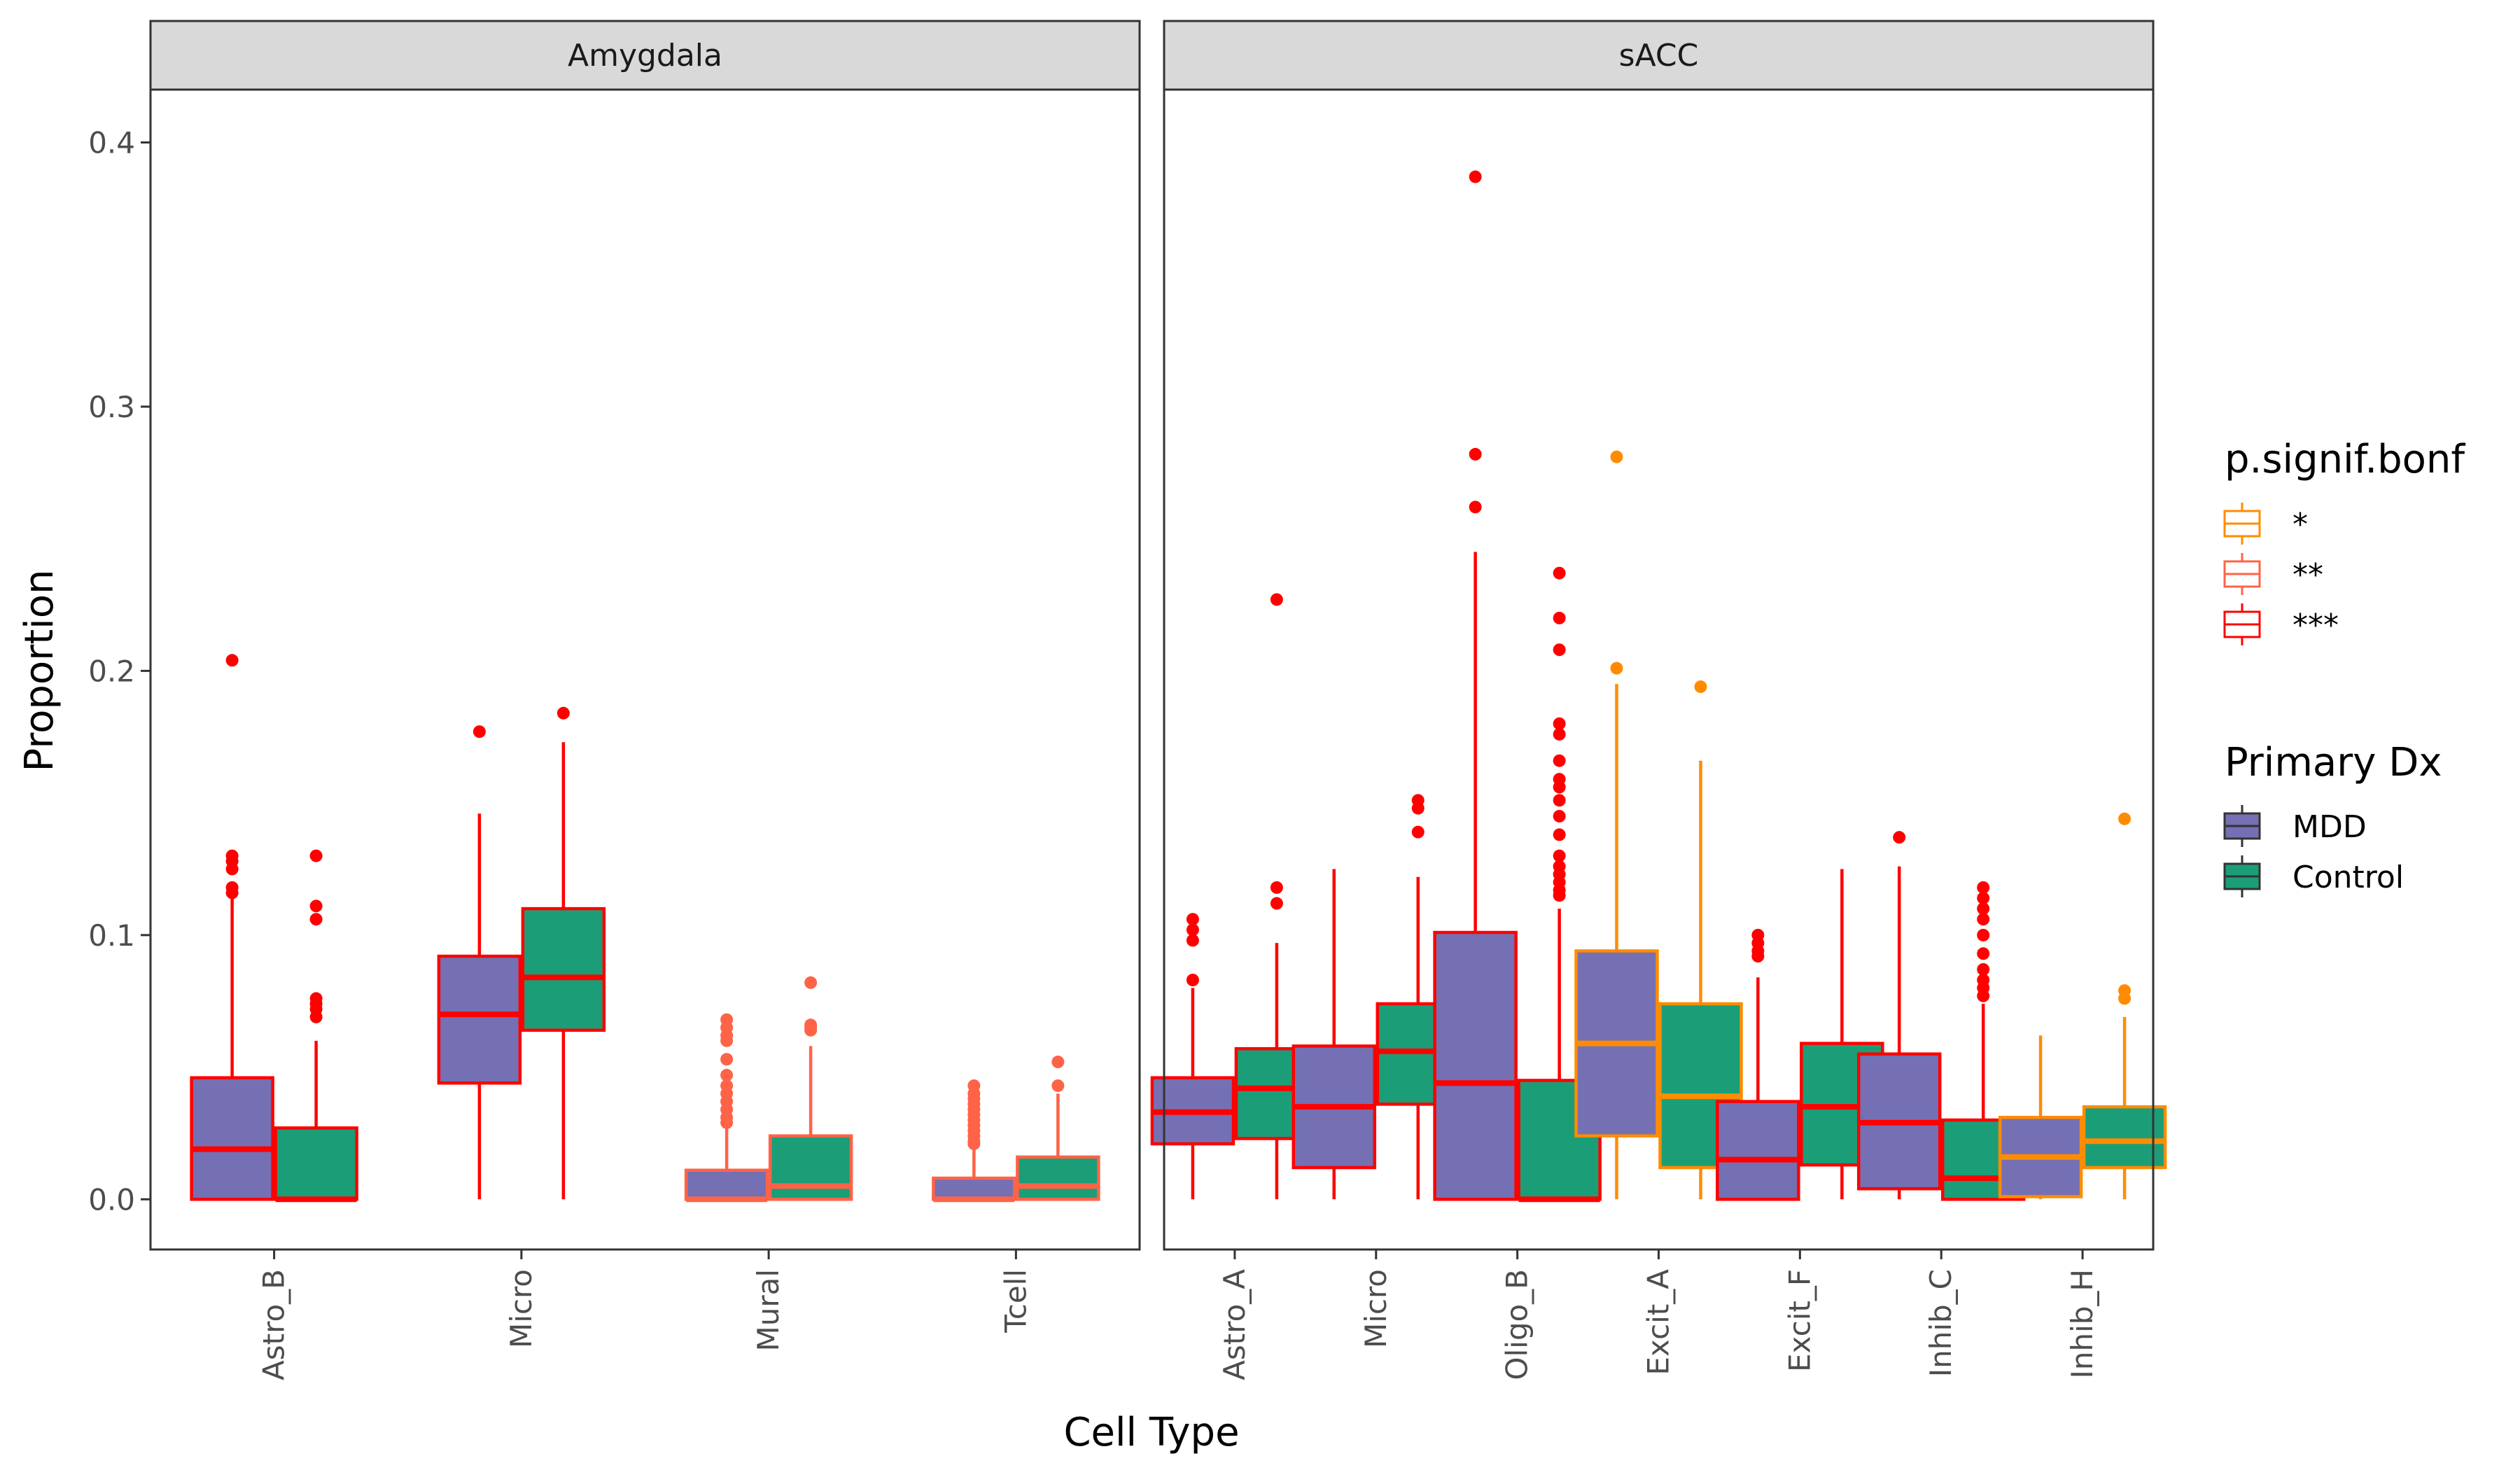  What do you see at coordinates (1659, 56) in the screenshot?
I see `strip-label-sACC: sACC` at bounding box center [1659, 56].